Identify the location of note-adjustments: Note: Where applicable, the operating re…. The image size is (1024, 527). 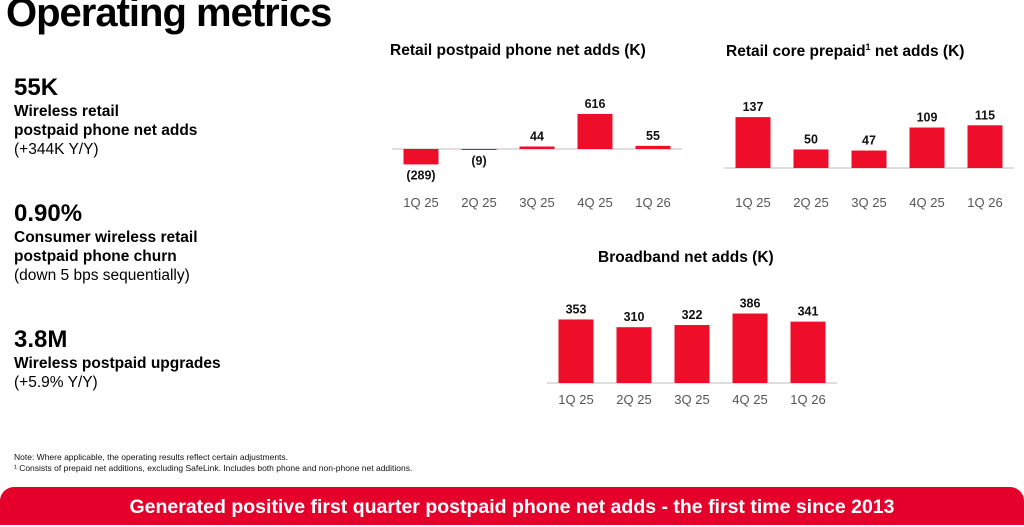
(151, 457).